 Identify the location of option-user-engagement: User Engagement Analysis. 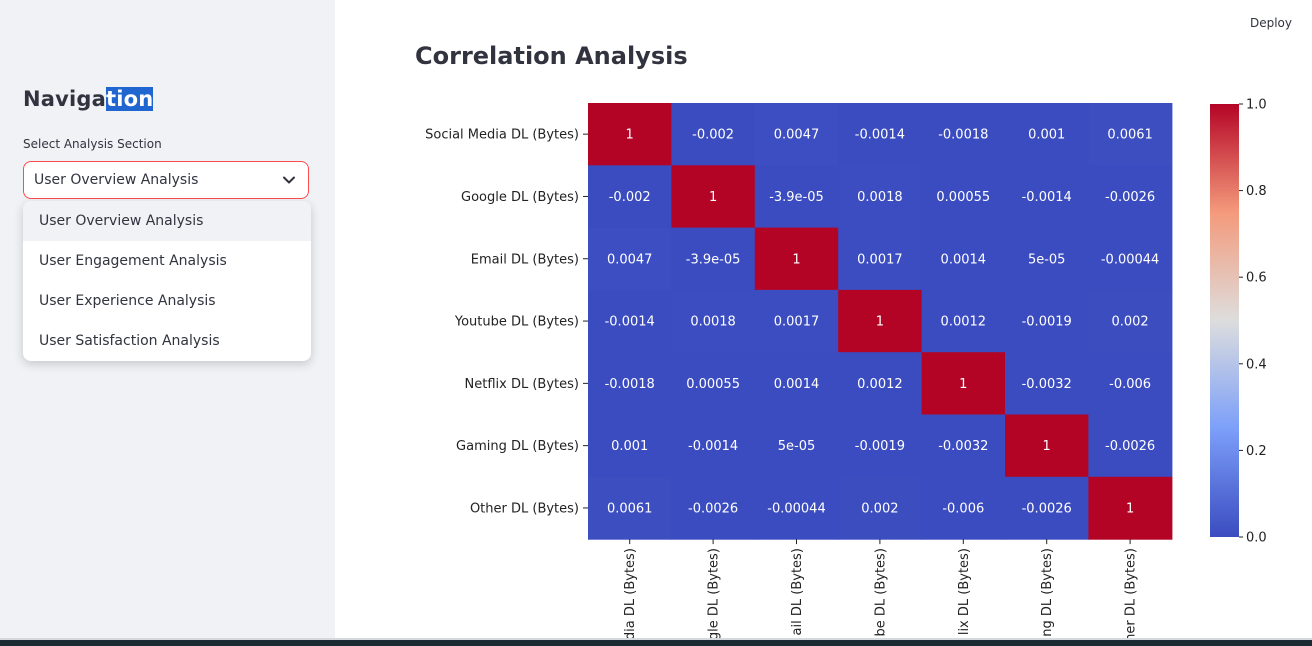
(133, 261).